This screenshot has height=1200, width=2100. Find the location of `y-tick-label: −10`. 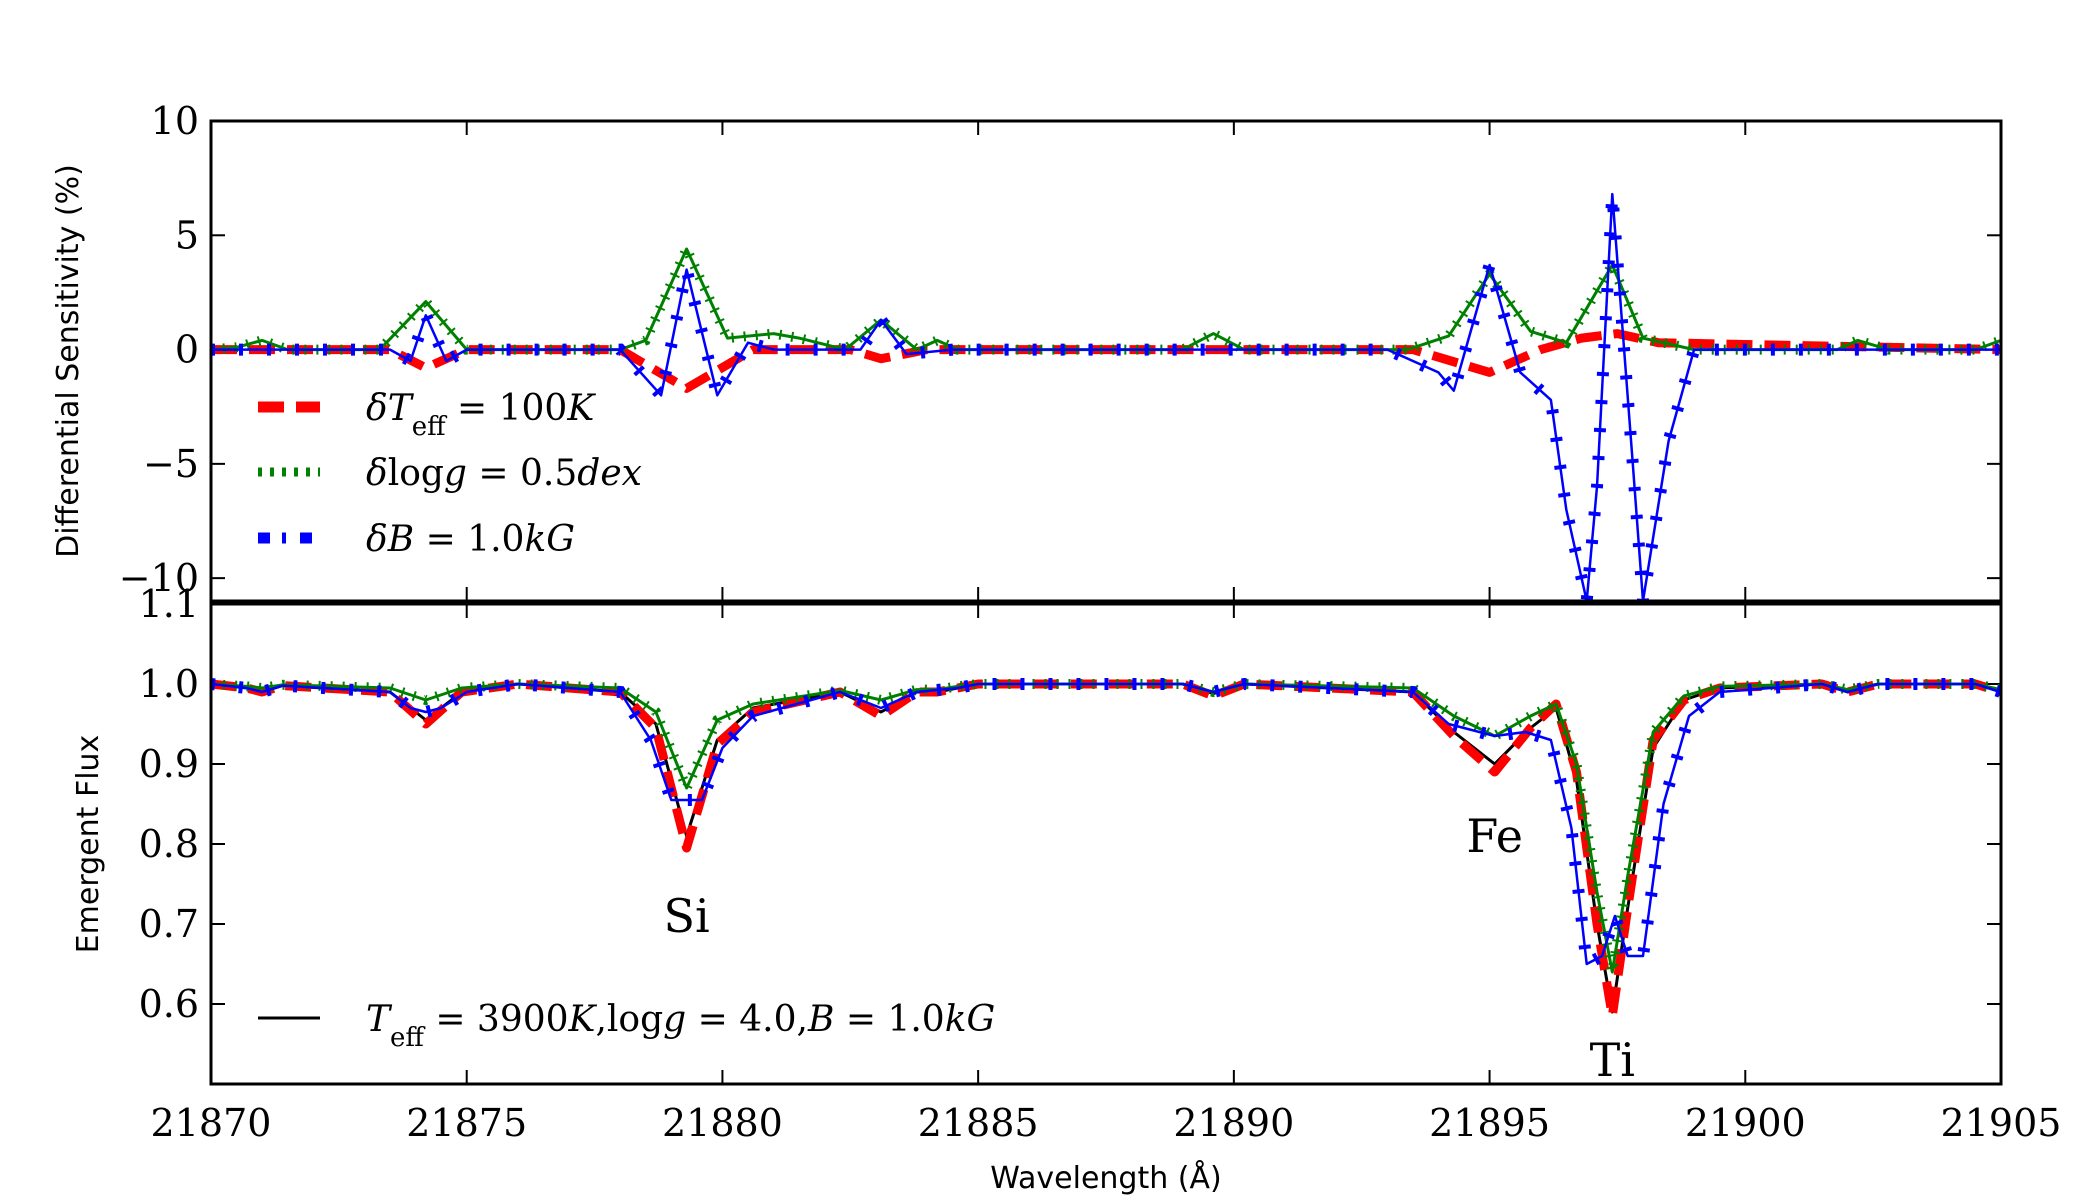

y-tick-label: −10 is located at coordinates (159, 578).